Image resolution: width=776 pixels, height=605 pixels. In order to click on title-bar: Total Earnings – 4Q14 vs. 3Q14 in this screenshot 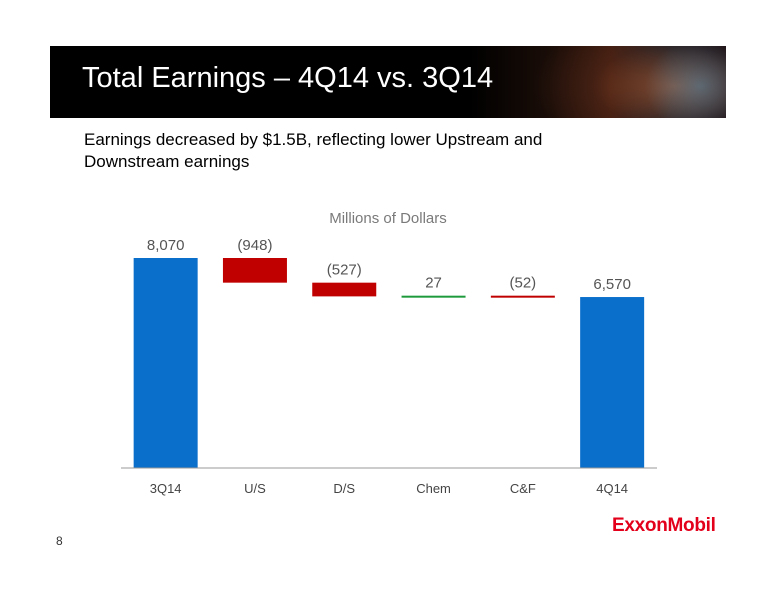, I will do `click(388, 82)`.